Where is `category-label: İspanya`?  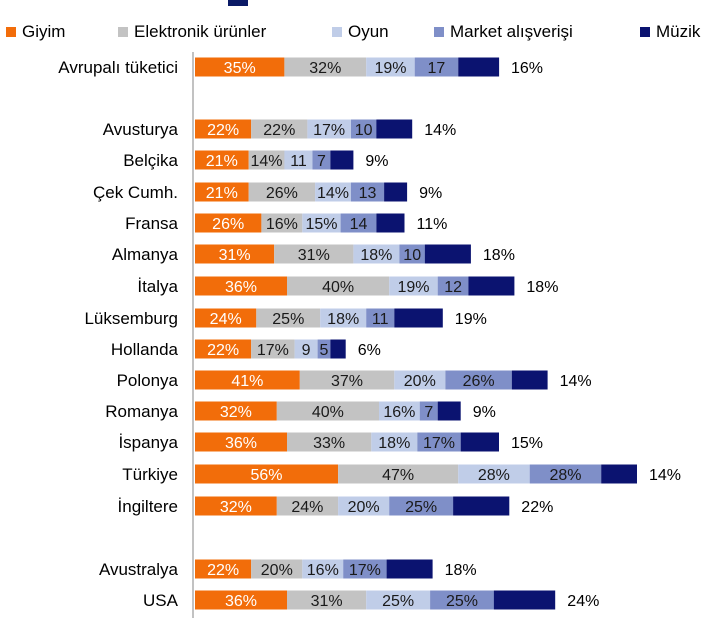 category-label: İspanya is located at coordinates (148, 442).